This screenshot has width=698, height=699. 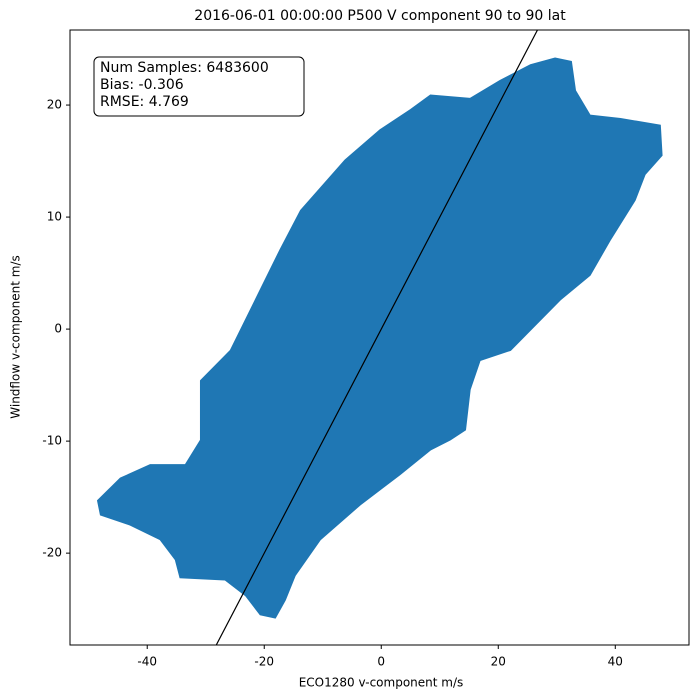 I want to click on annotation-text: Num Samples: 6483600, so click(x=184, y=68).